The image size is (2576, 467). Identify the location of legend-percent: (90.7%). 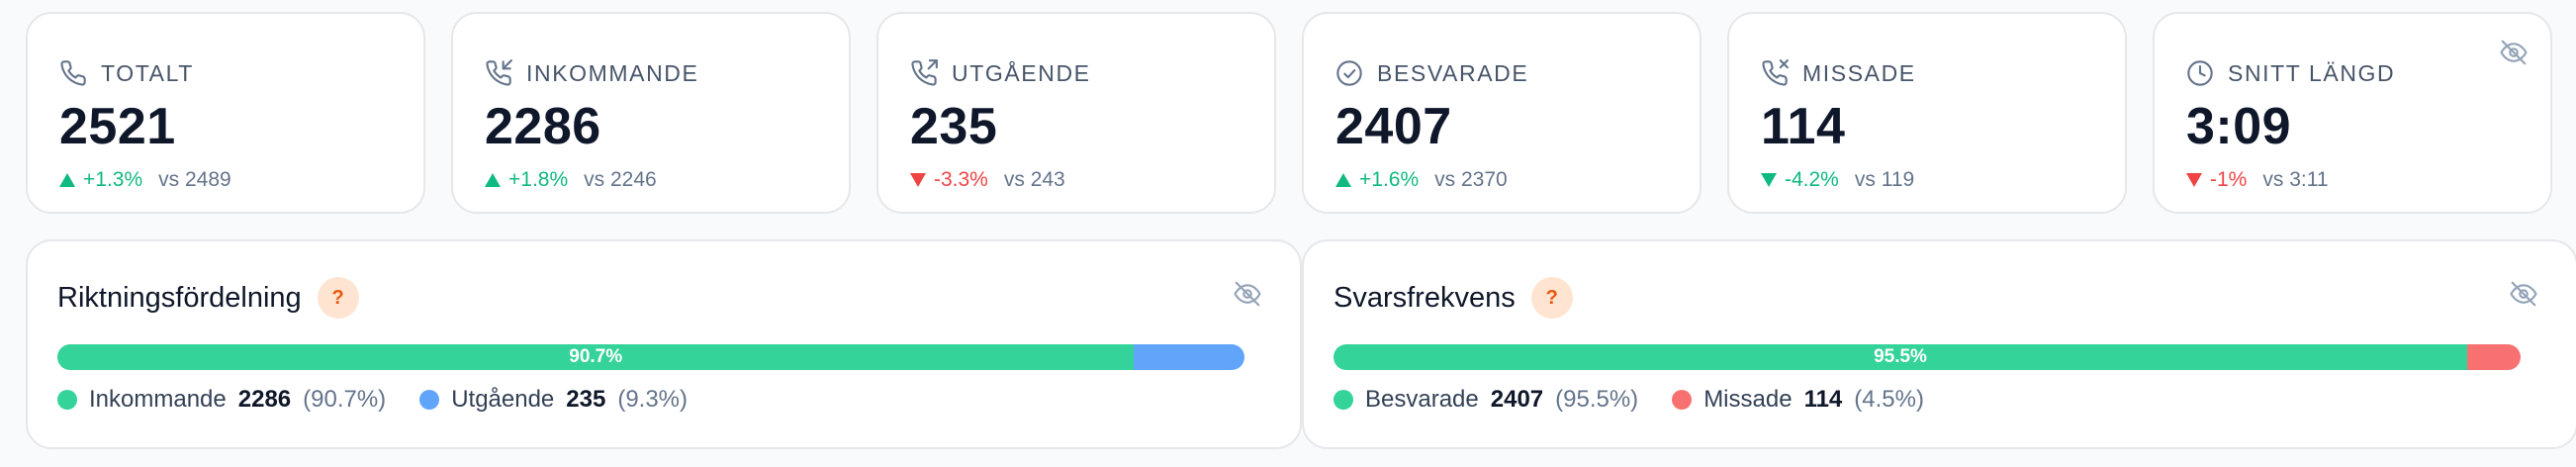
(345, 400).